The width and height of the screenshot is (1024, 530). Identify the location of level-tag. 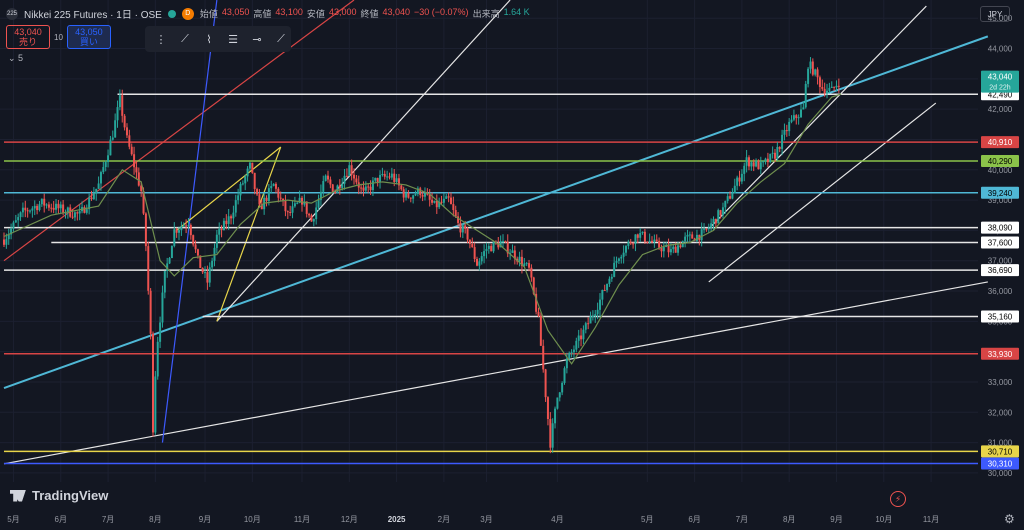
(1000, 227).